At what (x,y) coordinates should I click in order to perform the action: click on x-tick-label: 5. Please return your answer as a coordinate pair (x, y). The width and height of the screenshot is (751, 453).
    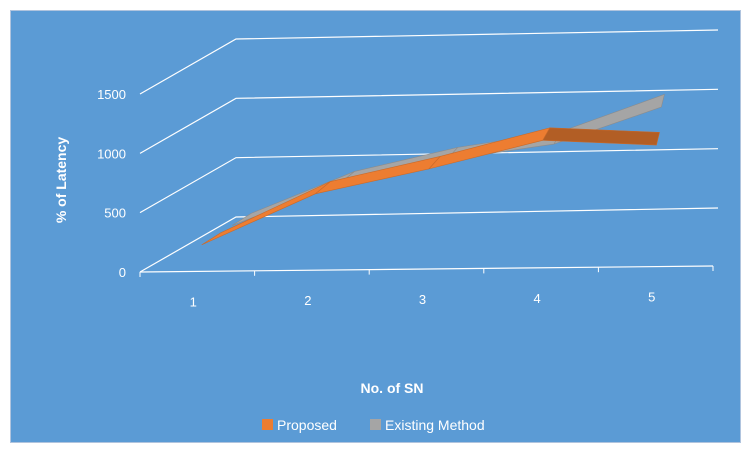
    Looking at the image, I should click on (651, 297).